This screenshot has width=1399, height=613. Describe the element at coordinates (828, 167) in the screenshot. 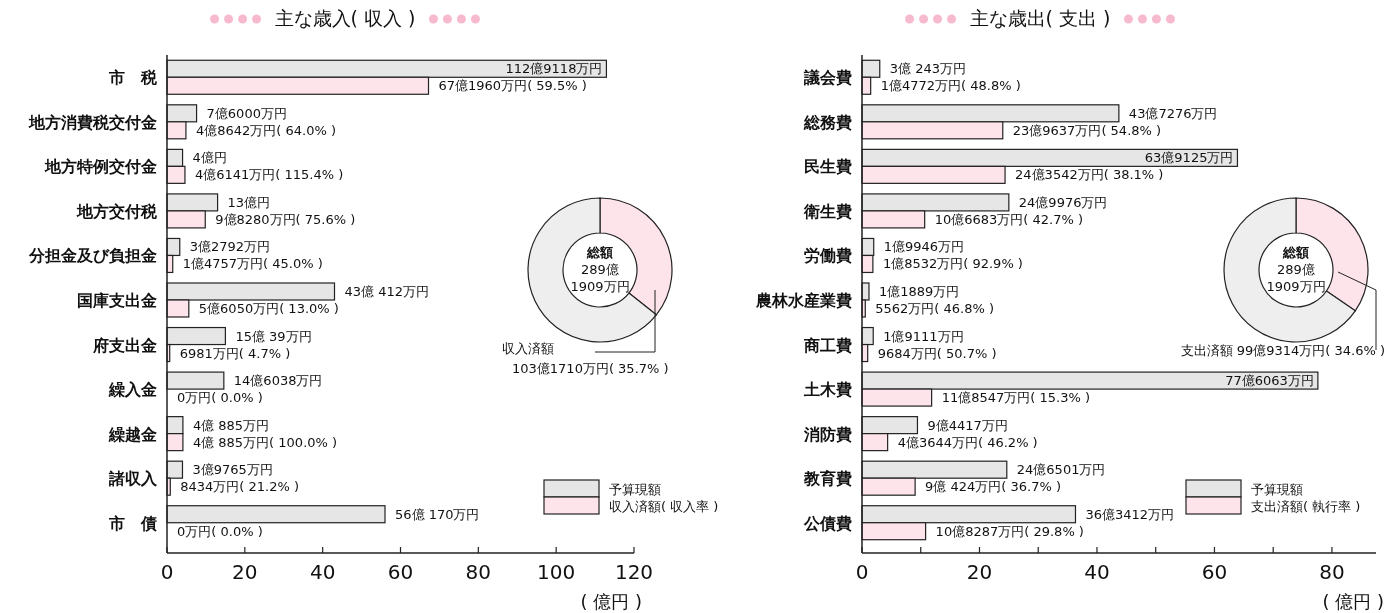

I see `y-tick-label: 民生費` at that location.